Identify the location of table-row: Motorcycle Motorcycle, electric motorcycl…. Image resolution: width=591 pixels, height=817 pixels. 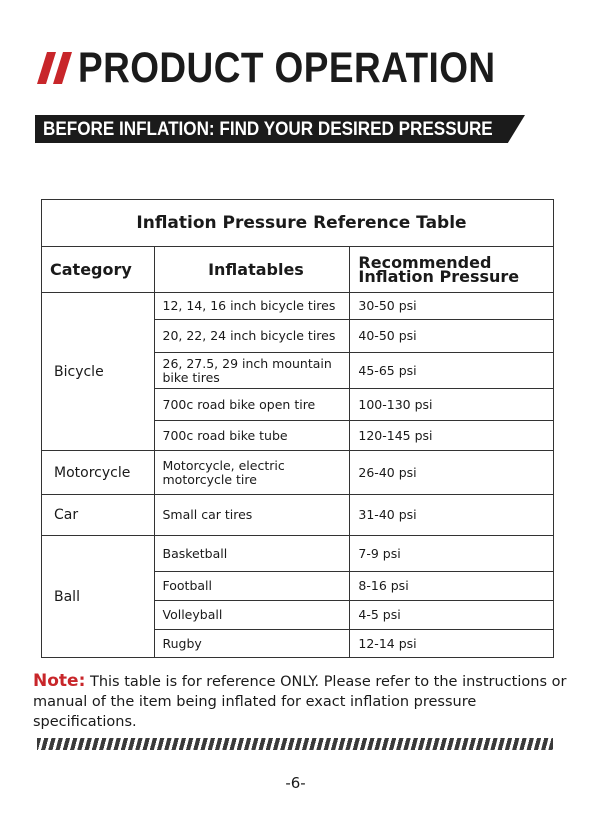
(297, 472).